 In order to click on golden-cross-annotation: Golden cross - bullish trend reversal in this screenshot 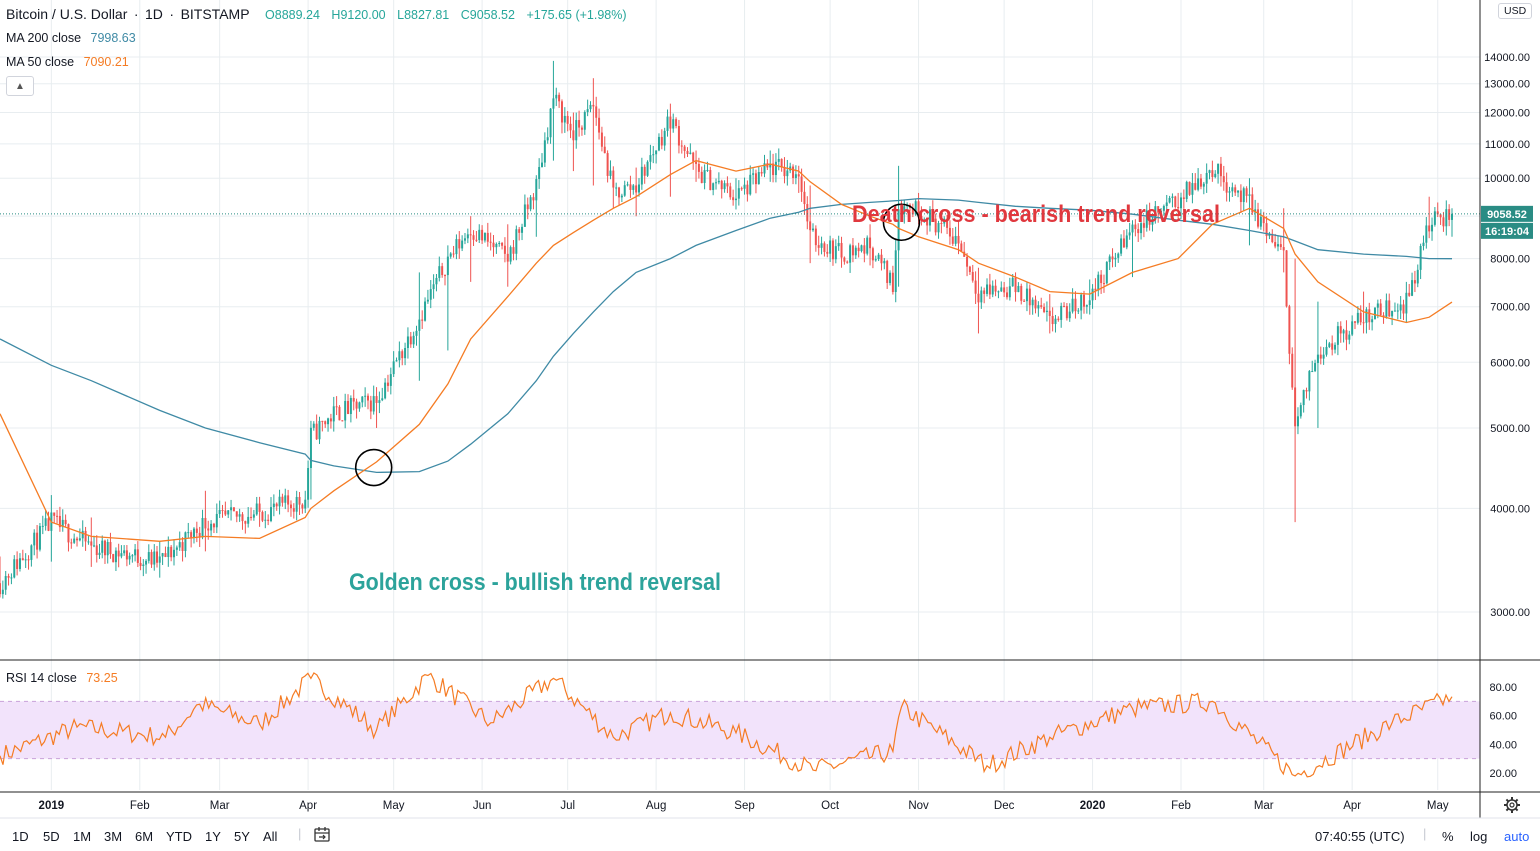, I will do `click(535, 582)`.